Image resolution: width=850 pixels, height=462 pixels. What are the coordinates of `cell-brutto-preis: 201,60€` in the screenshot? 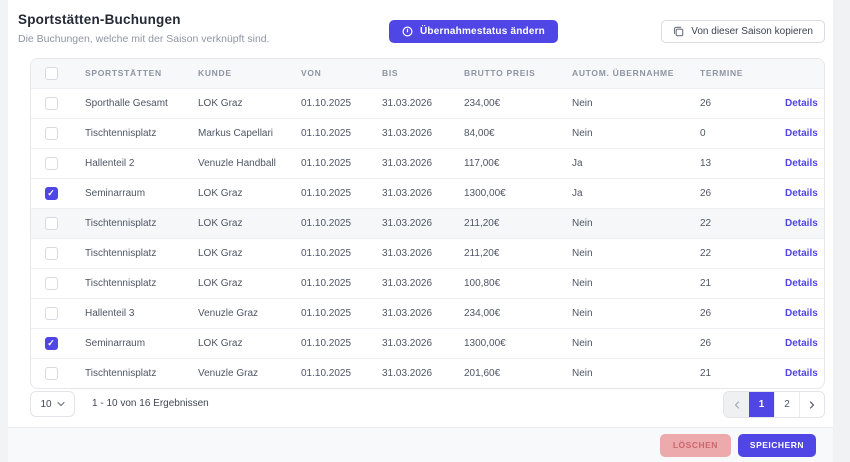 It's located at (504, 372).